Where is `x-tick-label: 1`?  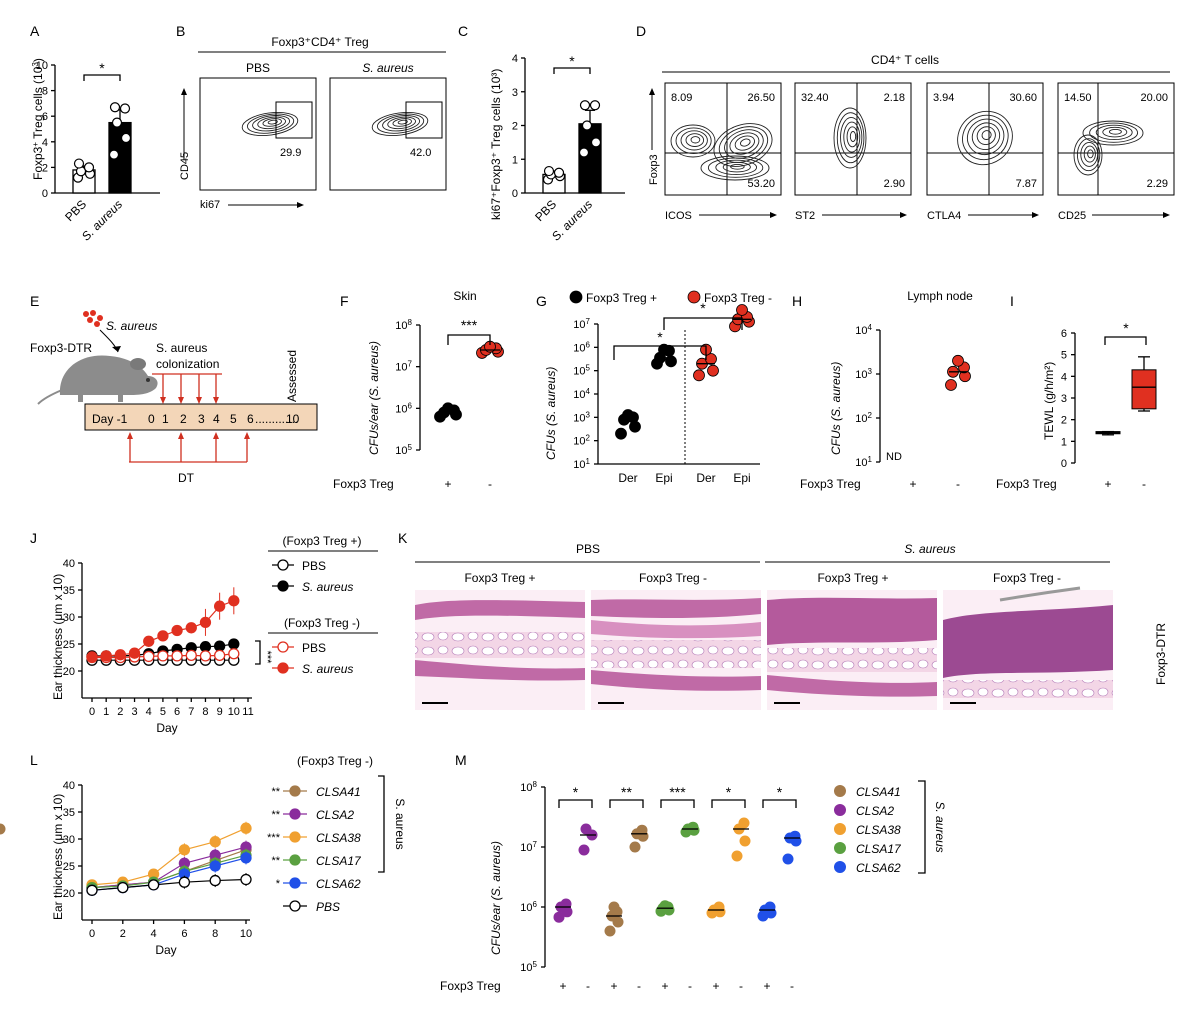 x-tick-label: 1 is located at coordinates (106, 712).